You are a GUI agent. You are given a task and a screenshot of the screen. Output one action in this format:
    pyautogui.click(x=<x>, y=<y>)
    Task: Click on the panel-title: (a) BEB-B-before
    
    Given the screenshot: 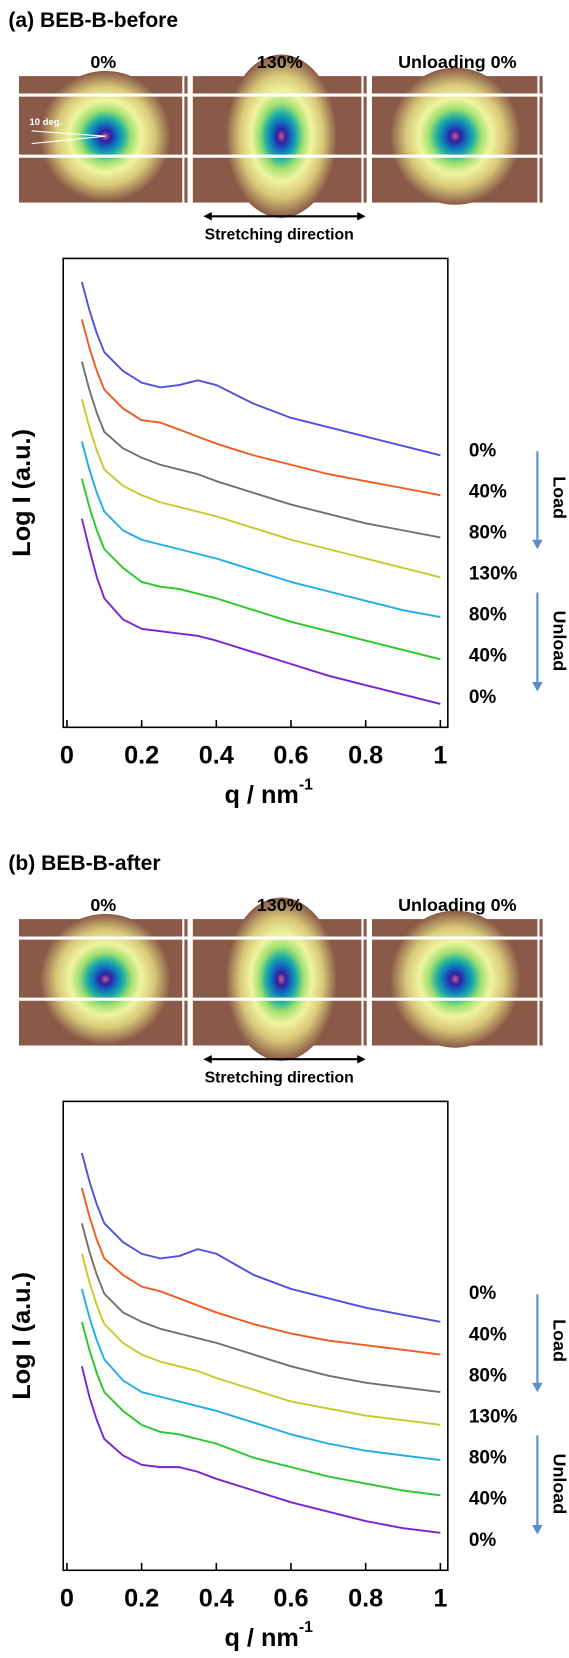 What is the action you would take?
    pyautogui.click(x=93, y=20)
    